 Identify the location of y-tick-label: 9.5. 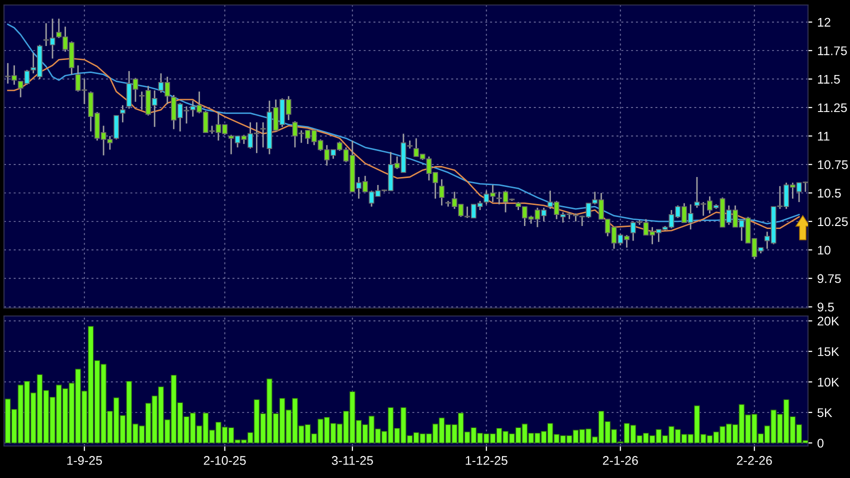
(826, 307).